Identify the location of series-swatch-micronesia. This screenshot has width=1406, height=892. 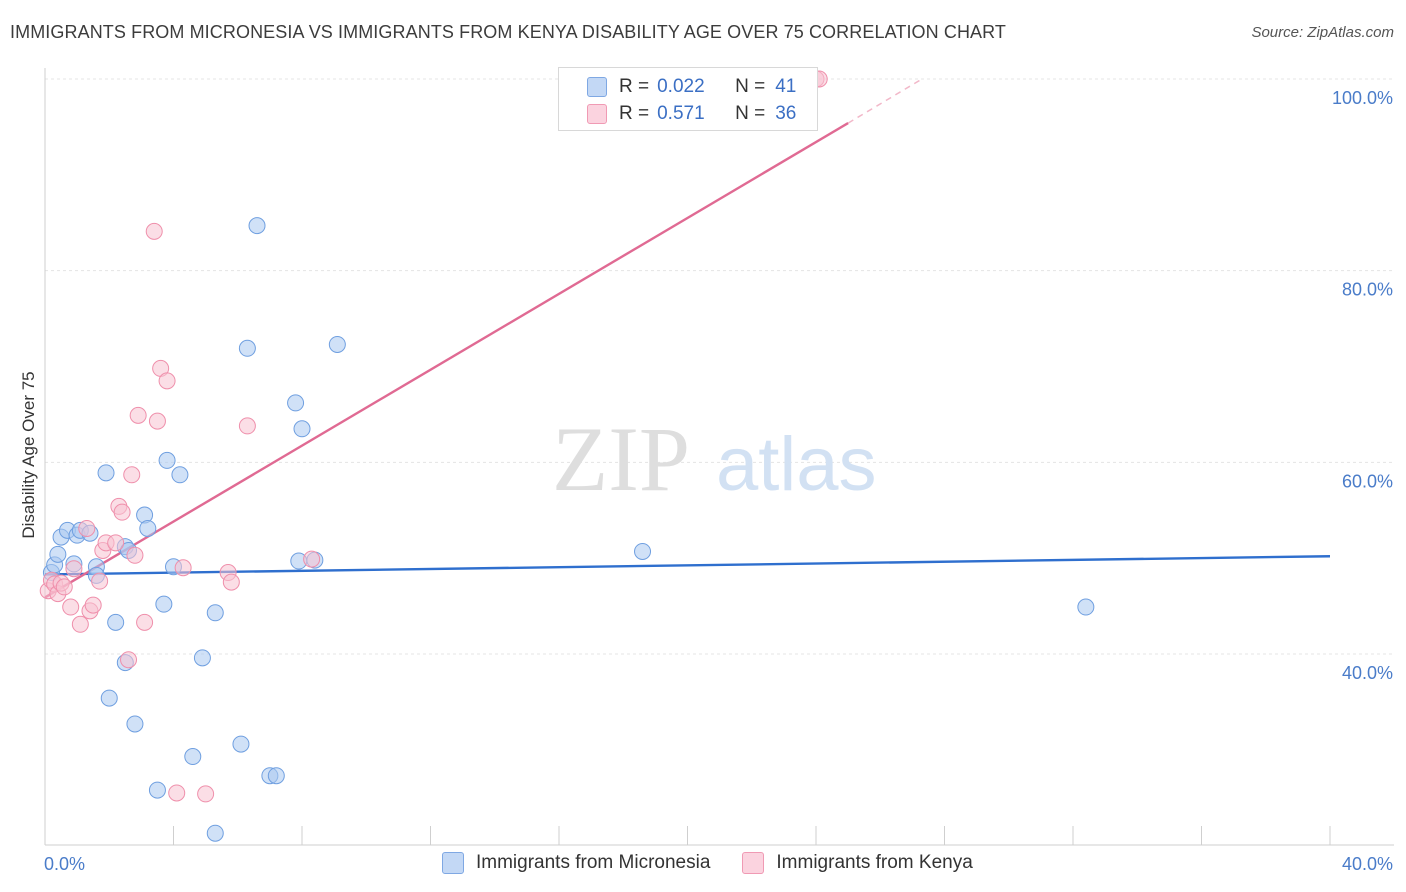
(453, 863).